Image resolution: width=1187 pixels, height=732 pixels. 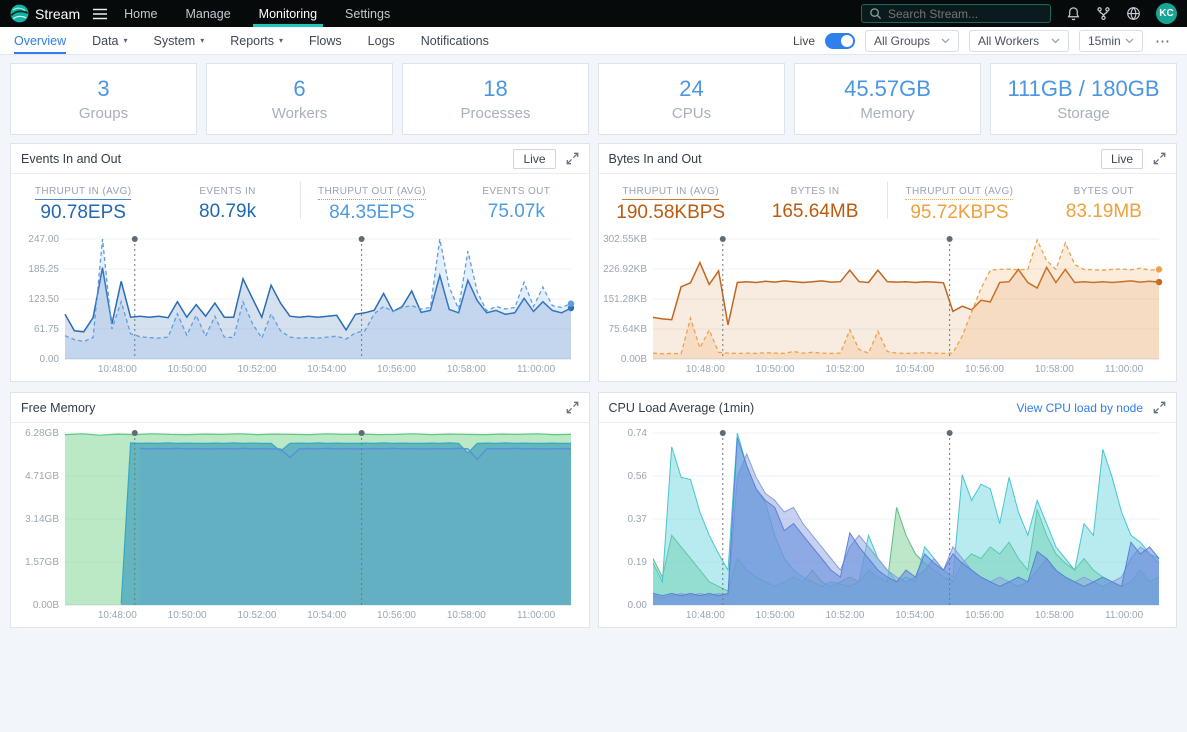 What do you see at coordinates (534, 158) in the screenshot?
I see `events-live-button: Live` at bounding box center [534, 158].